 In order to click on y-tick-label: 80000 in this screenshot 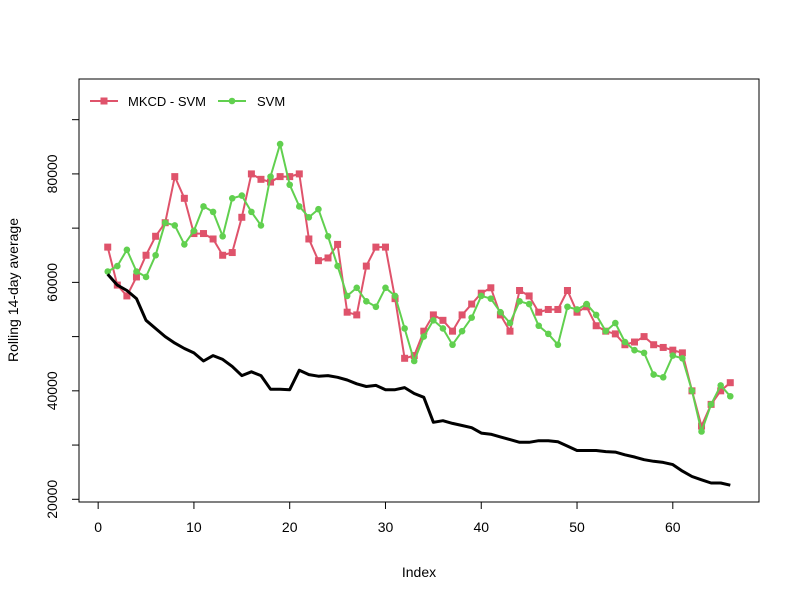, I will do `click(52, 173)`.